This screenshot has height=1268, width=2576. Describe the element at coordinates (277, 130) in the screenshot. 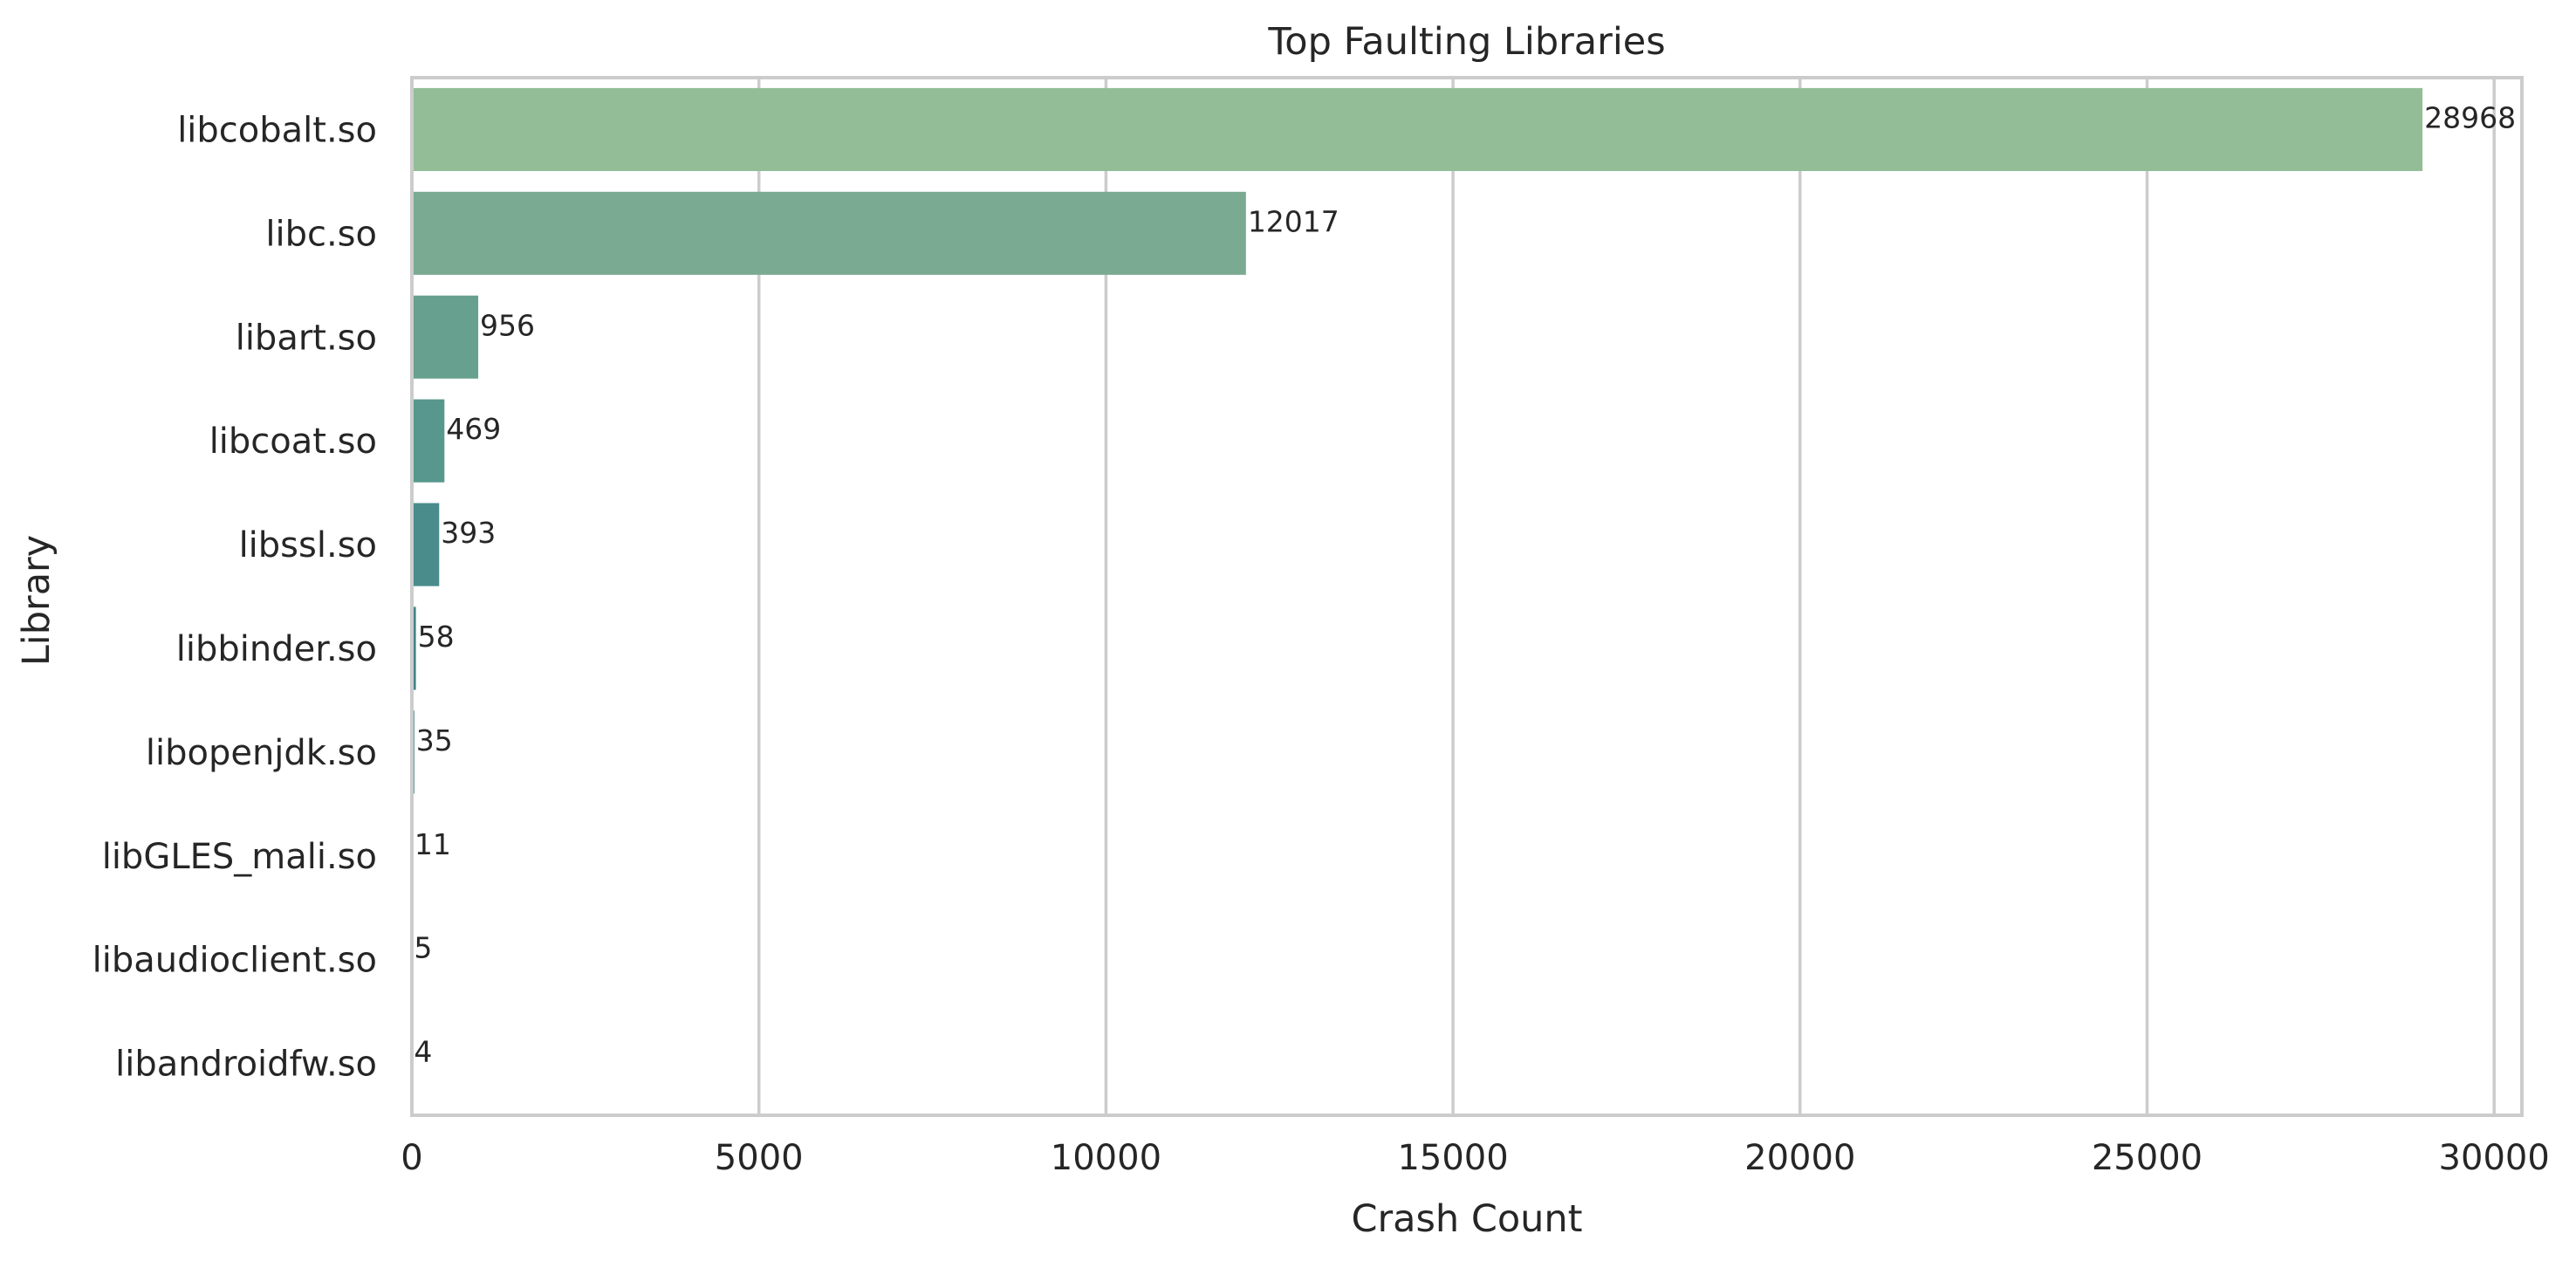

I see `y-tick-label: libcobalt.so` at that location.